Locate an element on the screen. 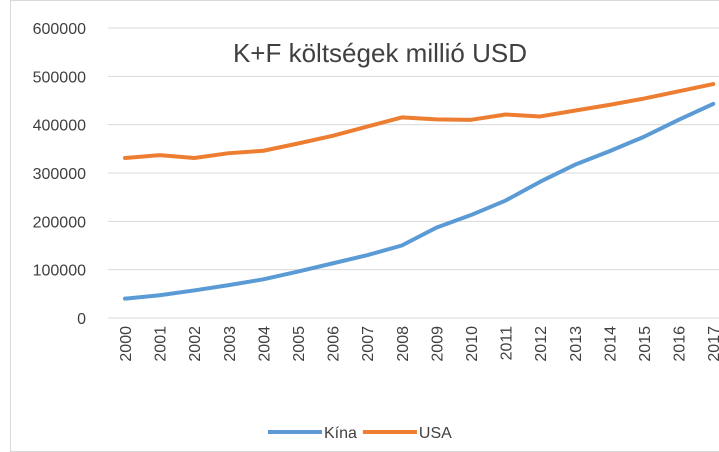 This screenshot has height=452, width=719. x-tick-label: 2015 is located at coordinates (645, 344).